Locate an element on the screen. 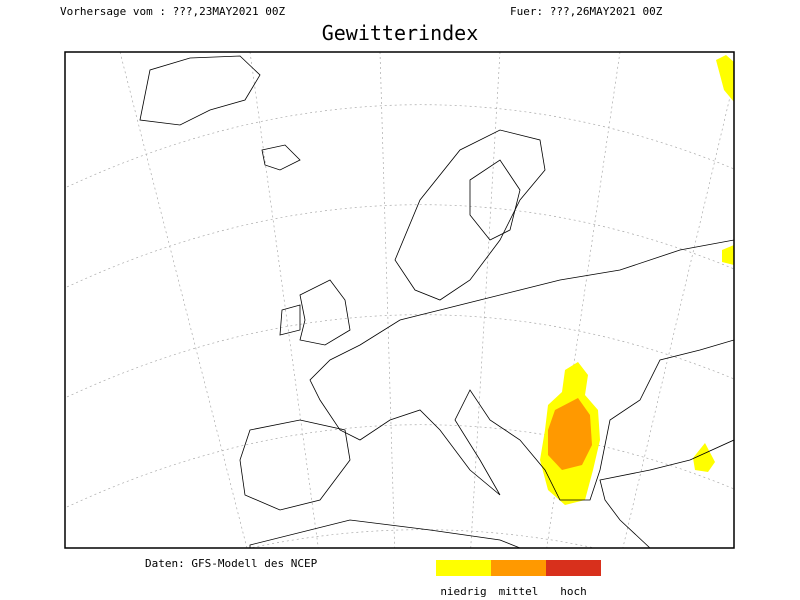  legend: niedrig mittel hoch is located at coordinates (518, 579).